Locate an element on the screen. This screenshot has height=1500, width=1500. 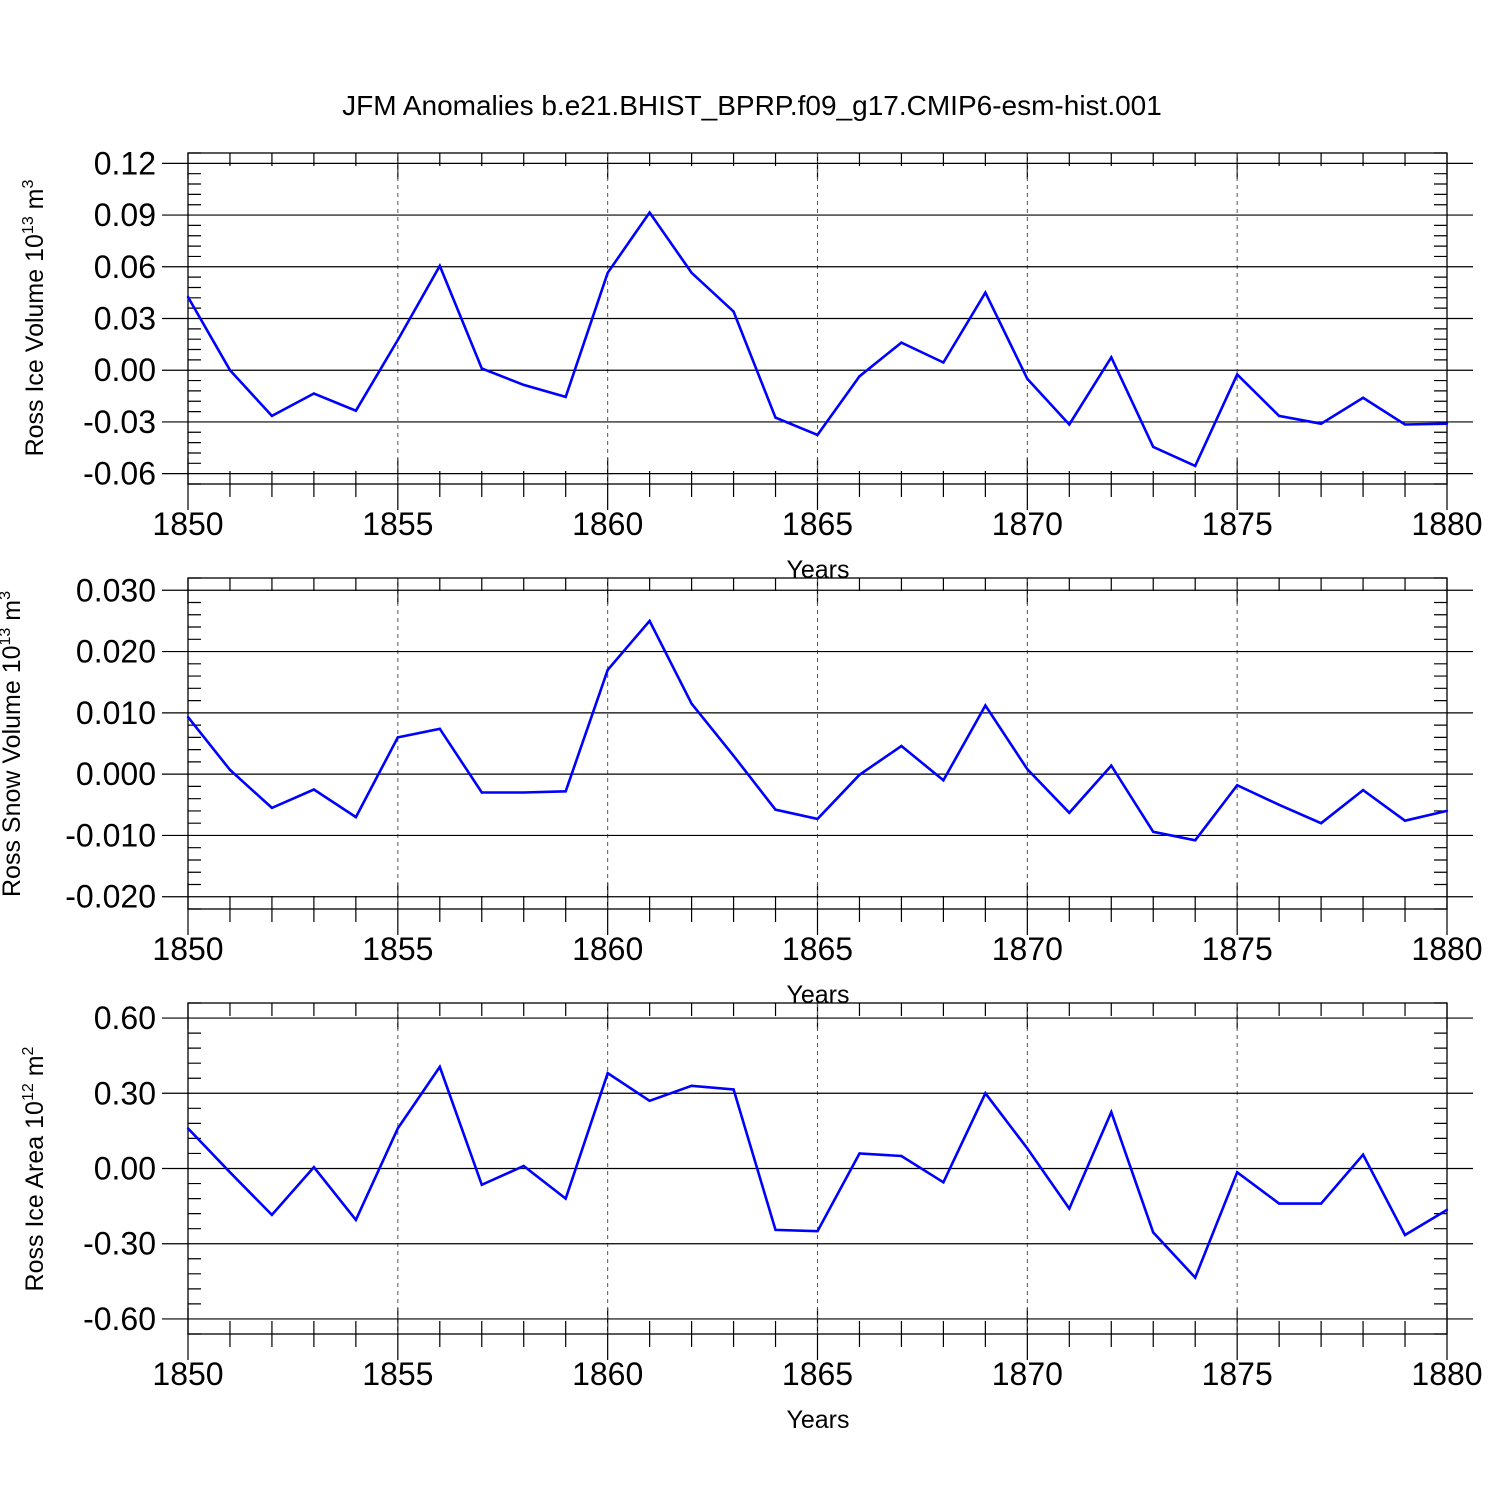
panel-snow-volume-ytick-label-0: 0.030 is located at coordinates (116, 590).